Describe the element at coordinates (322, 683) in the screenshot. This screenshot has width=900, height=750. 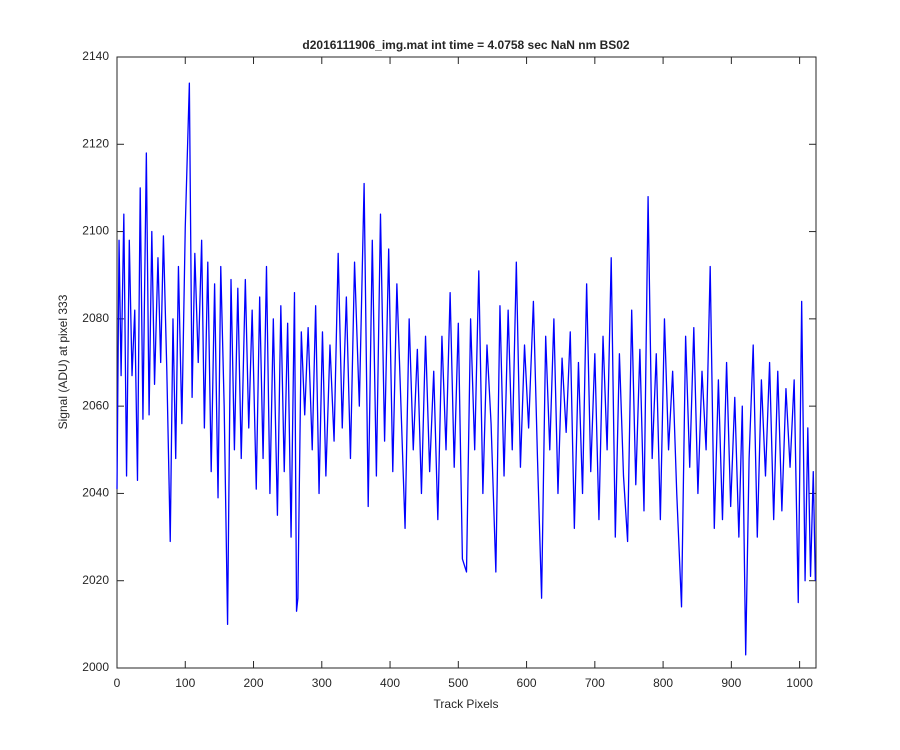
I see `x-tick-label: 300` at that location.